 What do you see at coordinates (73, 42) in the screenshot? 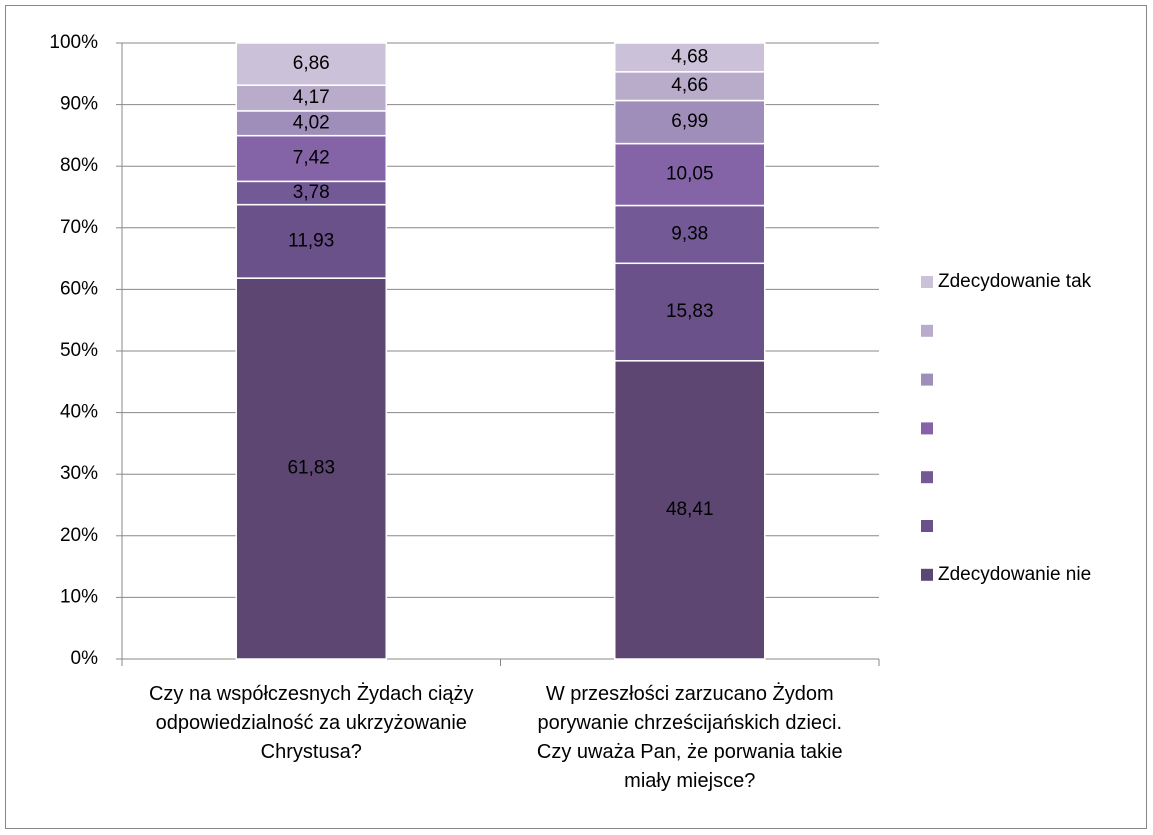
I see `y-tick-label: 100%` at bounding box center [73, 42].